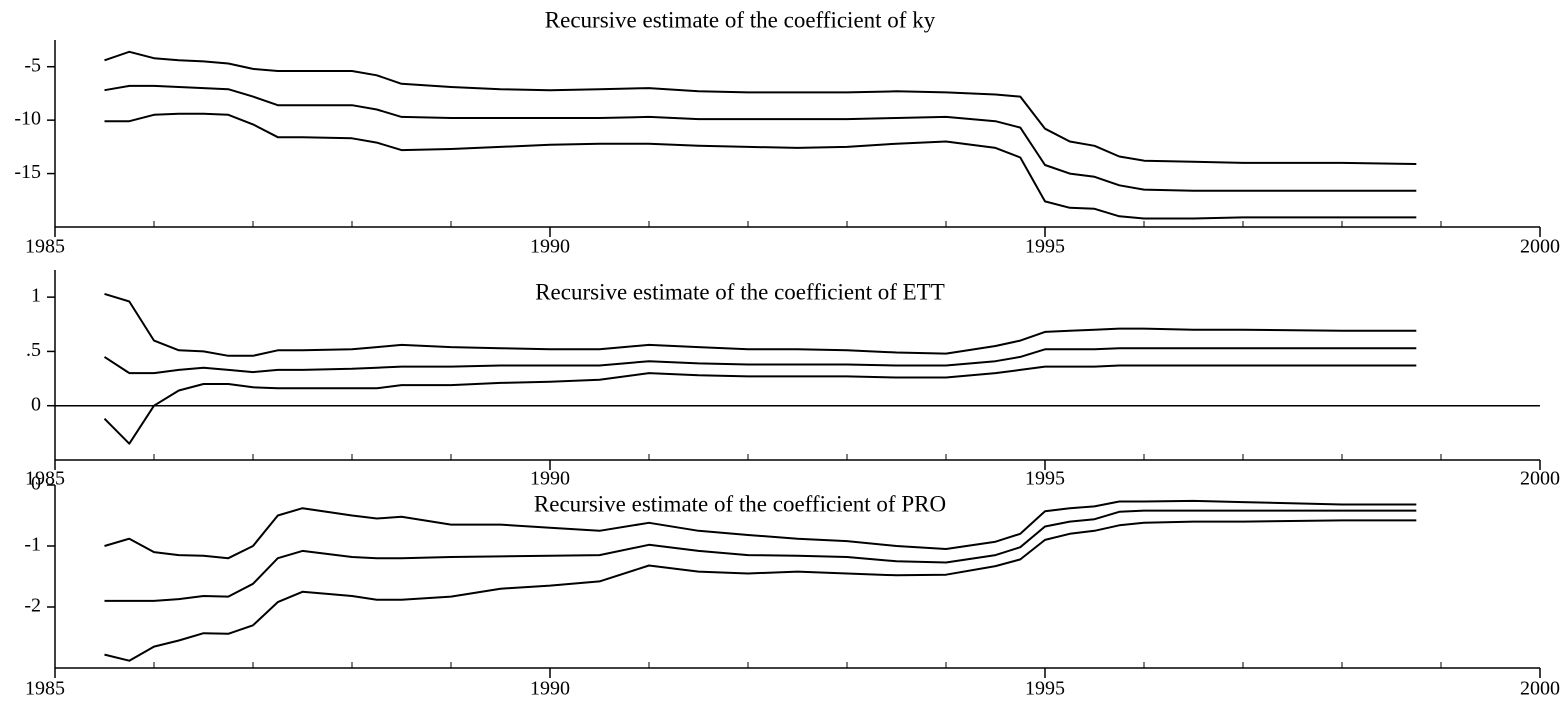 The image size is (1564, 706). I want to click on y-tick-label: .5, so click(33, 350).